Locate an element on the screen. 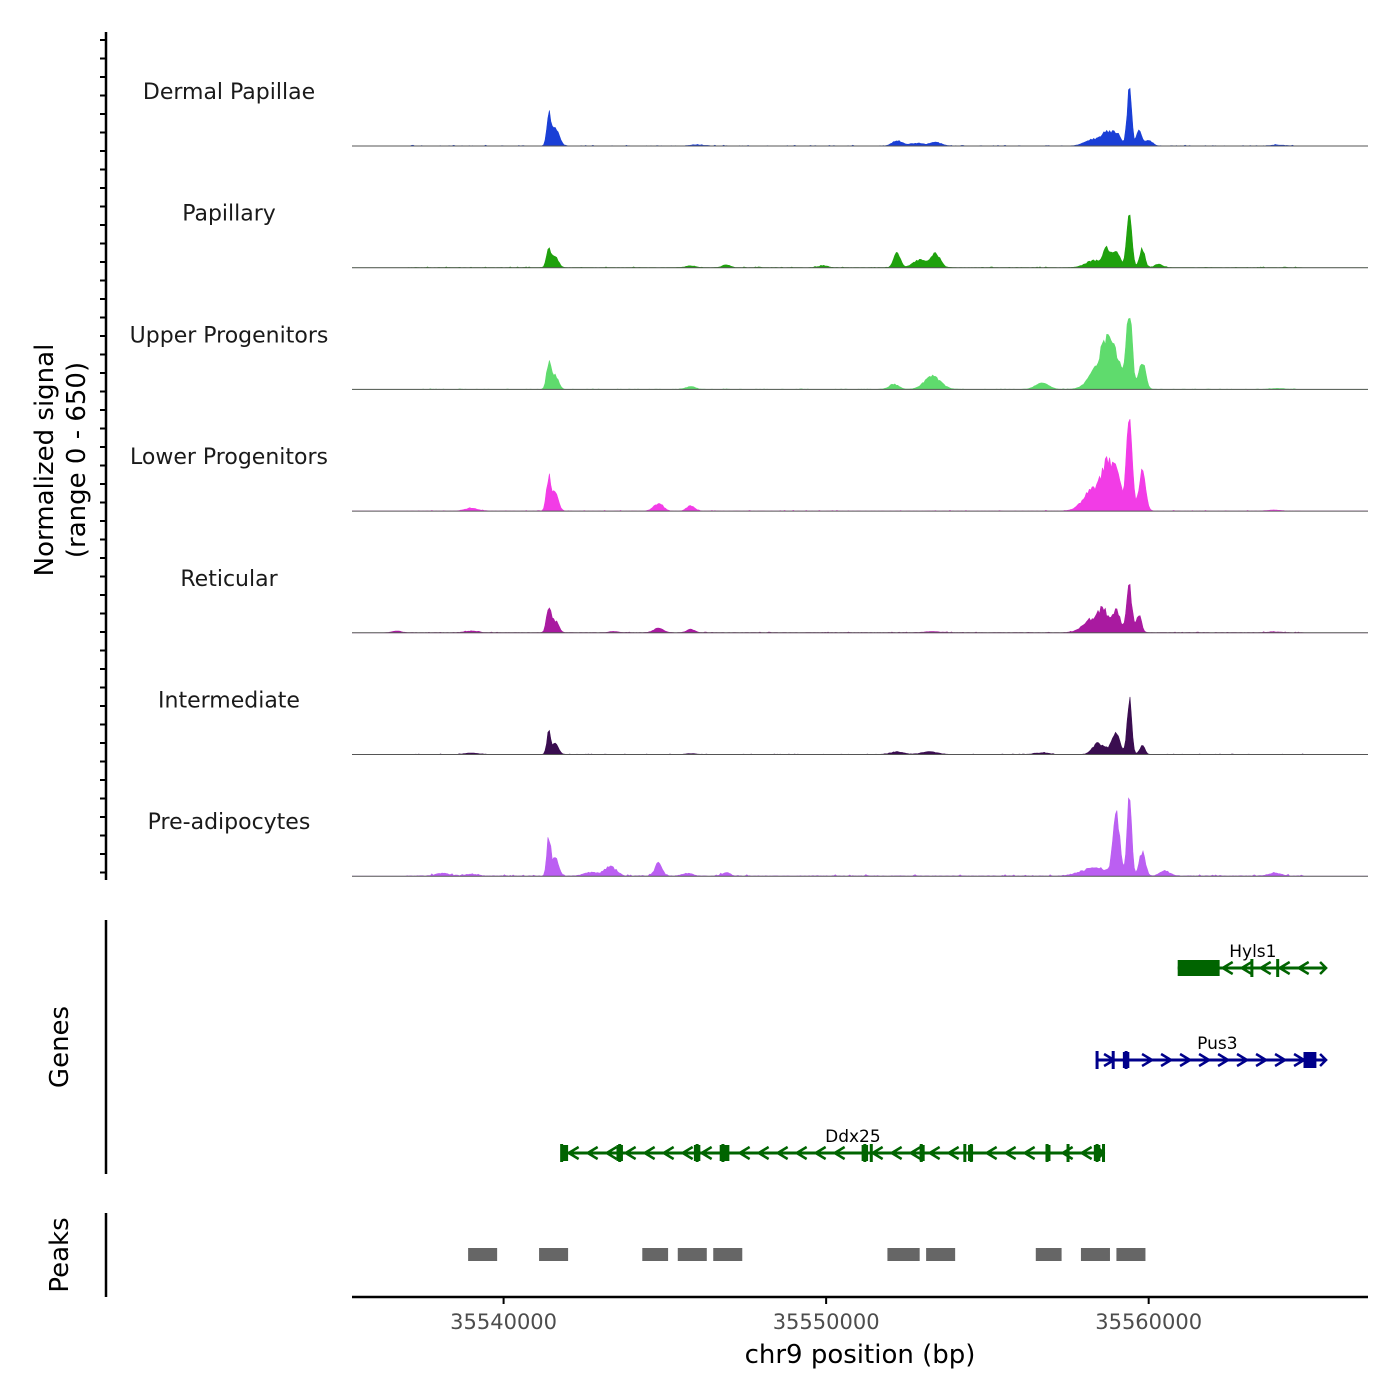 This screenshot has height=1400, width=1400. genes-axis-label: Genes is located at coordinates (60, 1047).